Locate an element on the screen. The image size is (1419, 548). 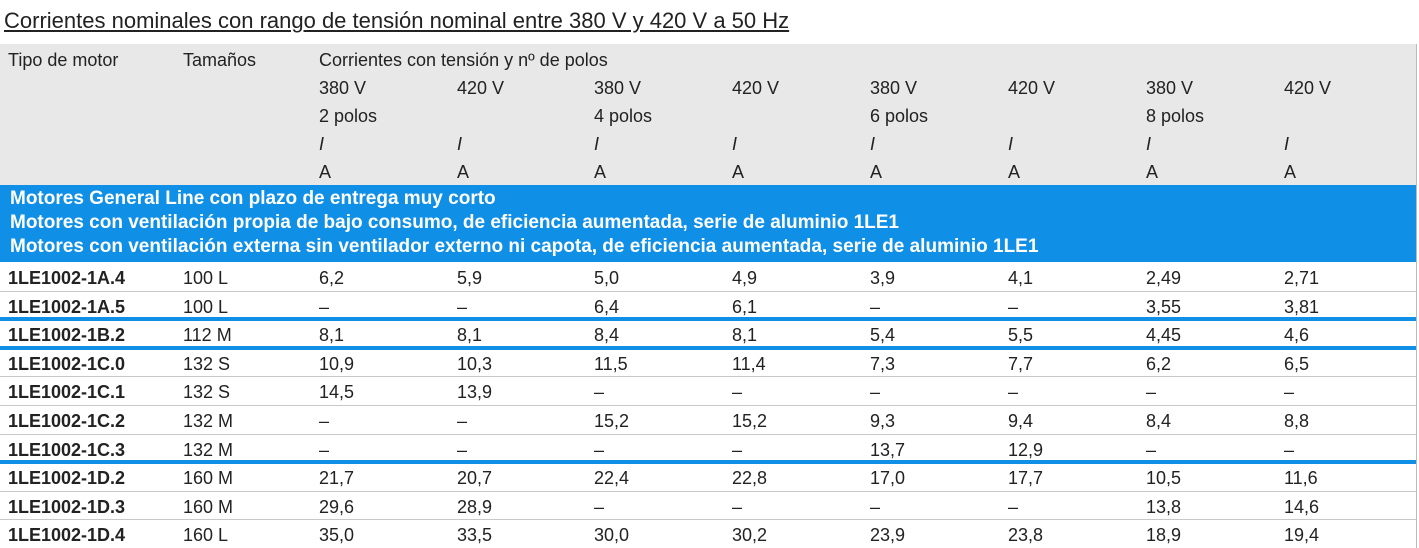
cell: 11,6 is located at coordinates (1301, 478).